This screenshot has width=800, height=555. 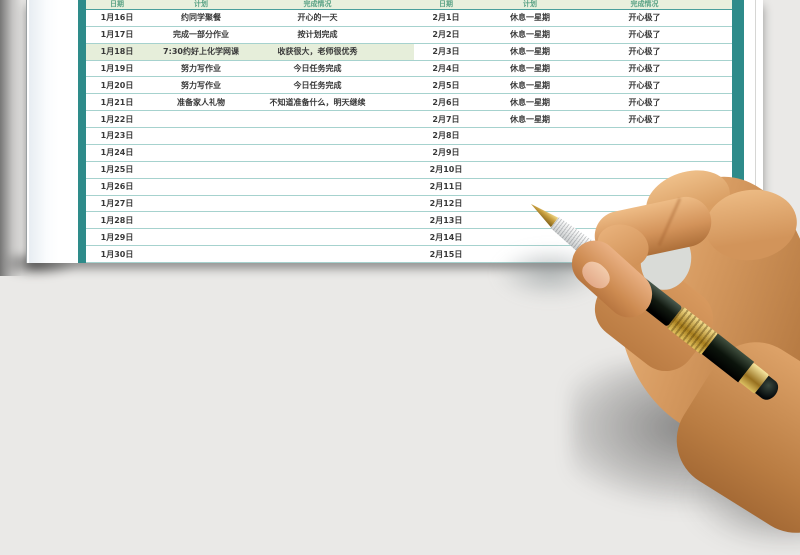 I want to click on date-cell: 2月8日, so click(x=446, y=136).